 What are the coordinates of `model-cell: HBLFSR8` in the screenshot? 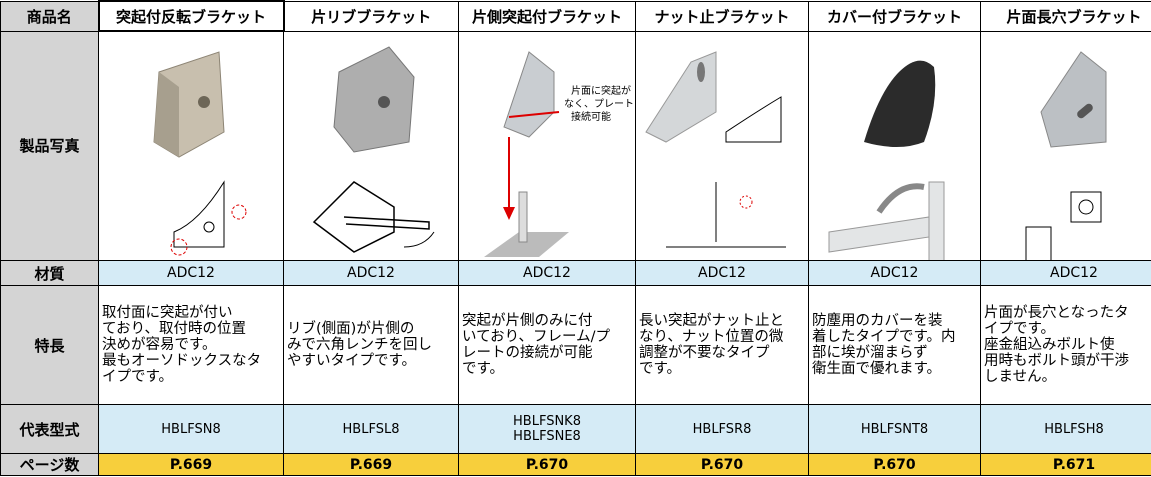 It's located at (722, 429).